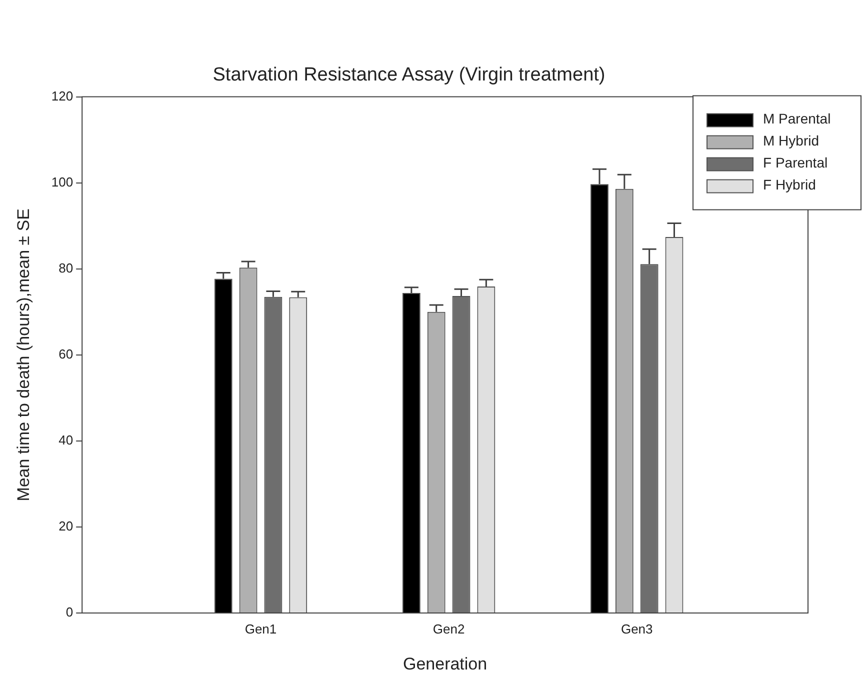  What do you see at coordinates (260, 628) in the screenshot?
I see `x-tick-label: Gen1` at bounding box center [260, 628].